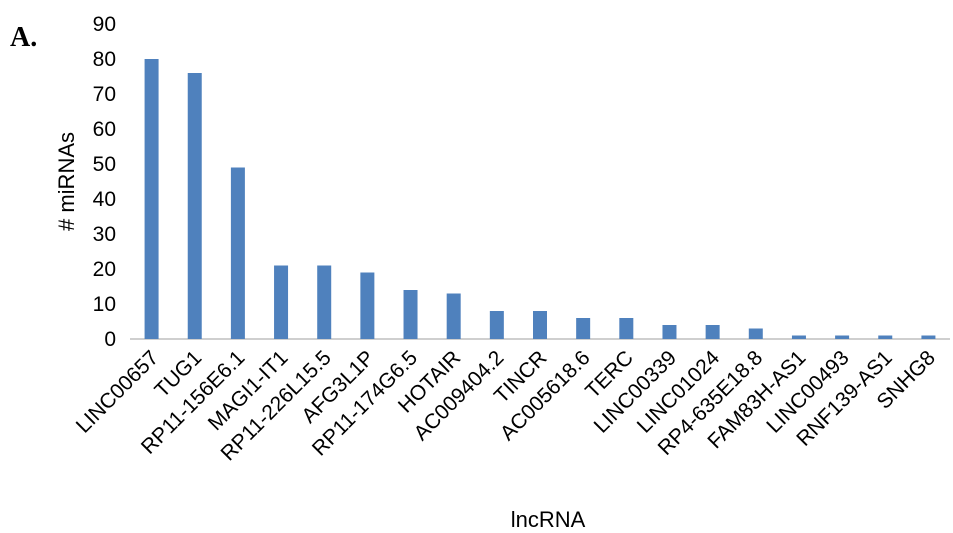  I want to click on bar-rp11-156e6.1, so click(237, 253).